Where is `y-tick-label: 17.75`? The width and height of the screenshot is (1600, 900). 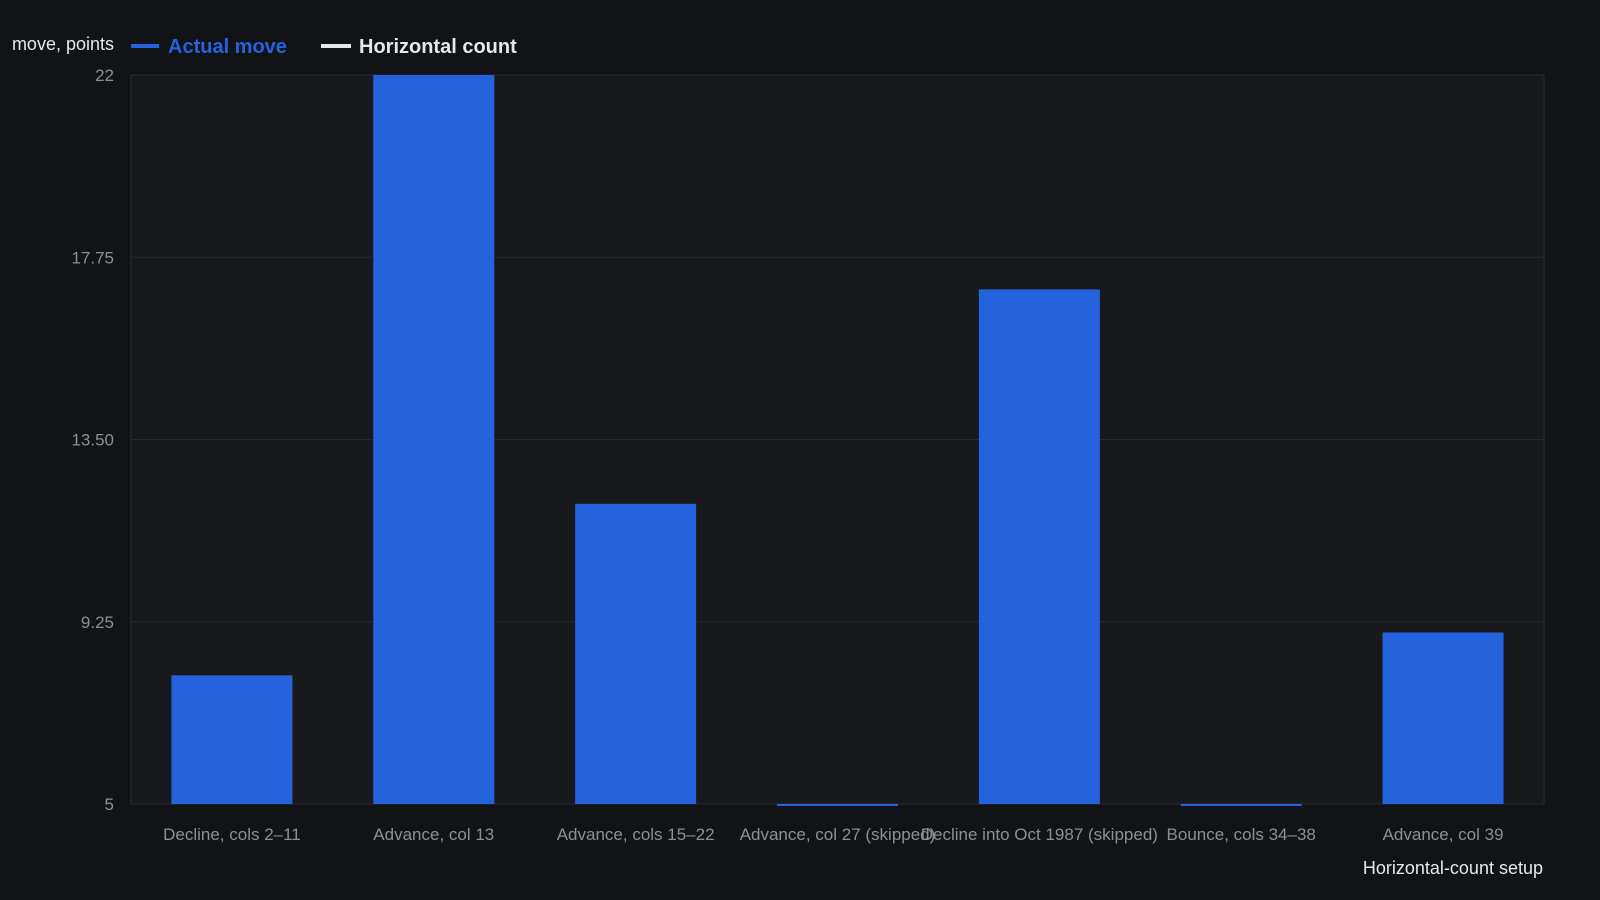
y-tick-label: 17.75 is located at coordinates (92, 257).